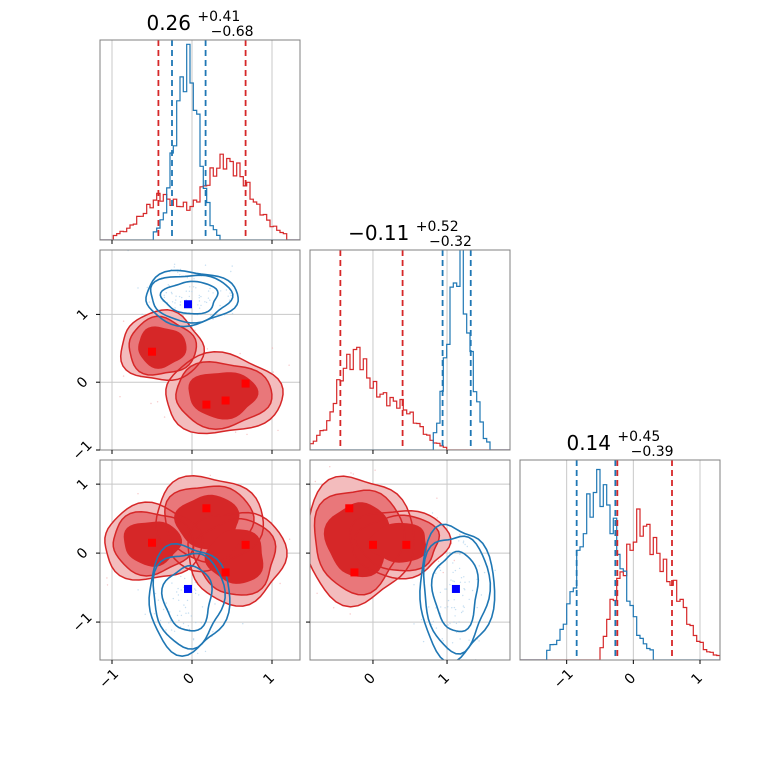  Describe the element at coordinates (450, 242) in the screenshot. I see `title-lower-p1: −0.32` at that location.